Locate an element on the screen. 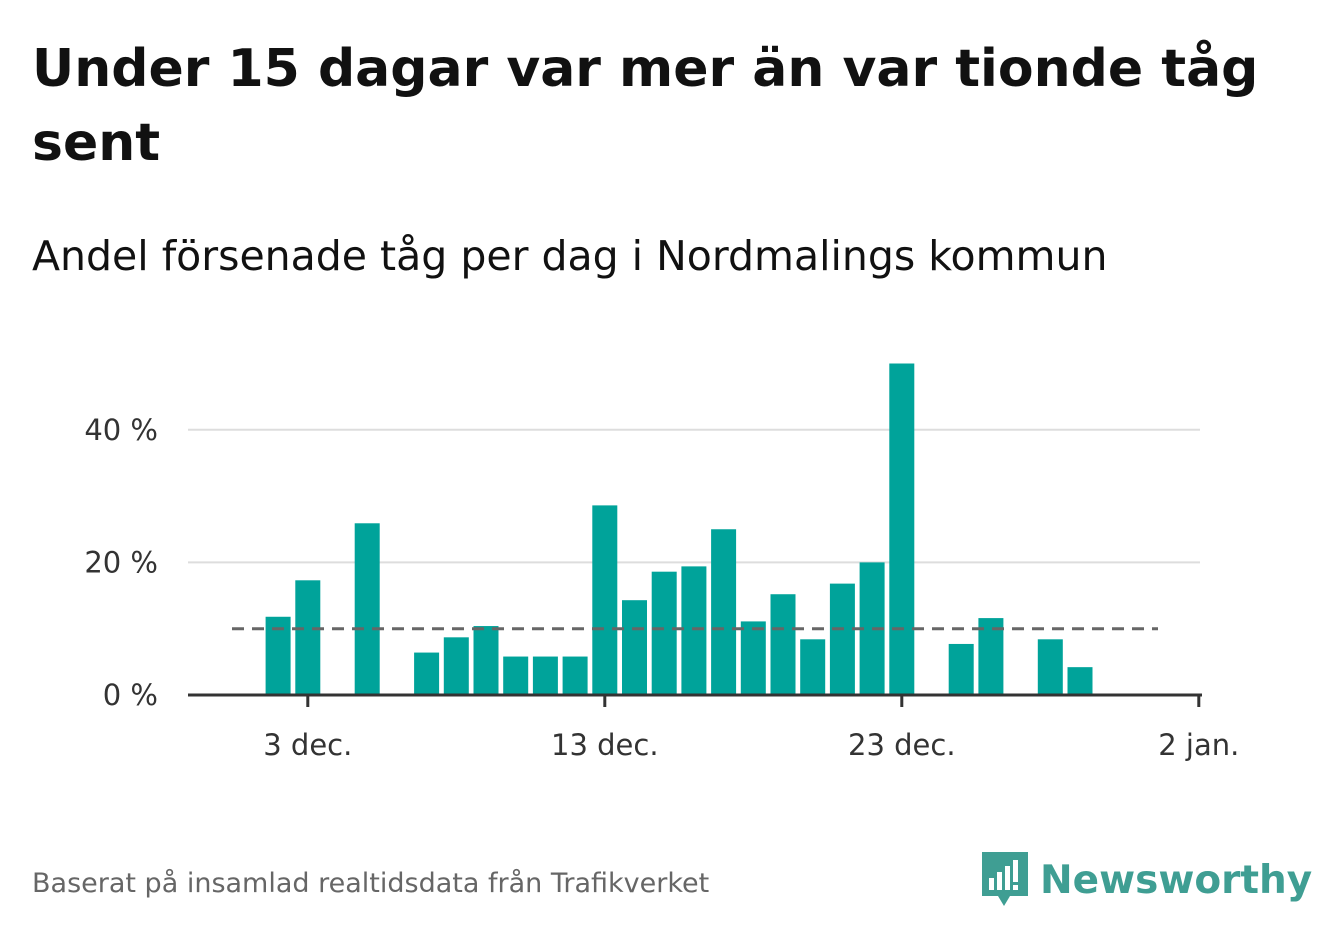 Image resolution: width=1322 pixels, height=939 pixels. x-tick-label: 23 dec. is located at coordinates (902, 745).